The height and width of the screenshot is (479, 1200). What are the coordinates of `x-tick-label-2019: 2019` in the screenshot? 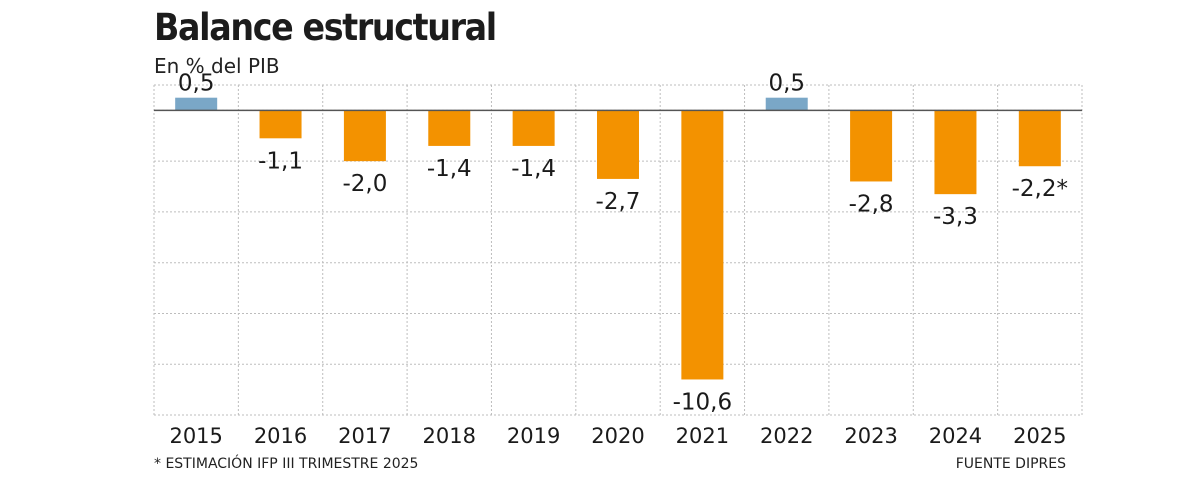 It's located at (533, 436).